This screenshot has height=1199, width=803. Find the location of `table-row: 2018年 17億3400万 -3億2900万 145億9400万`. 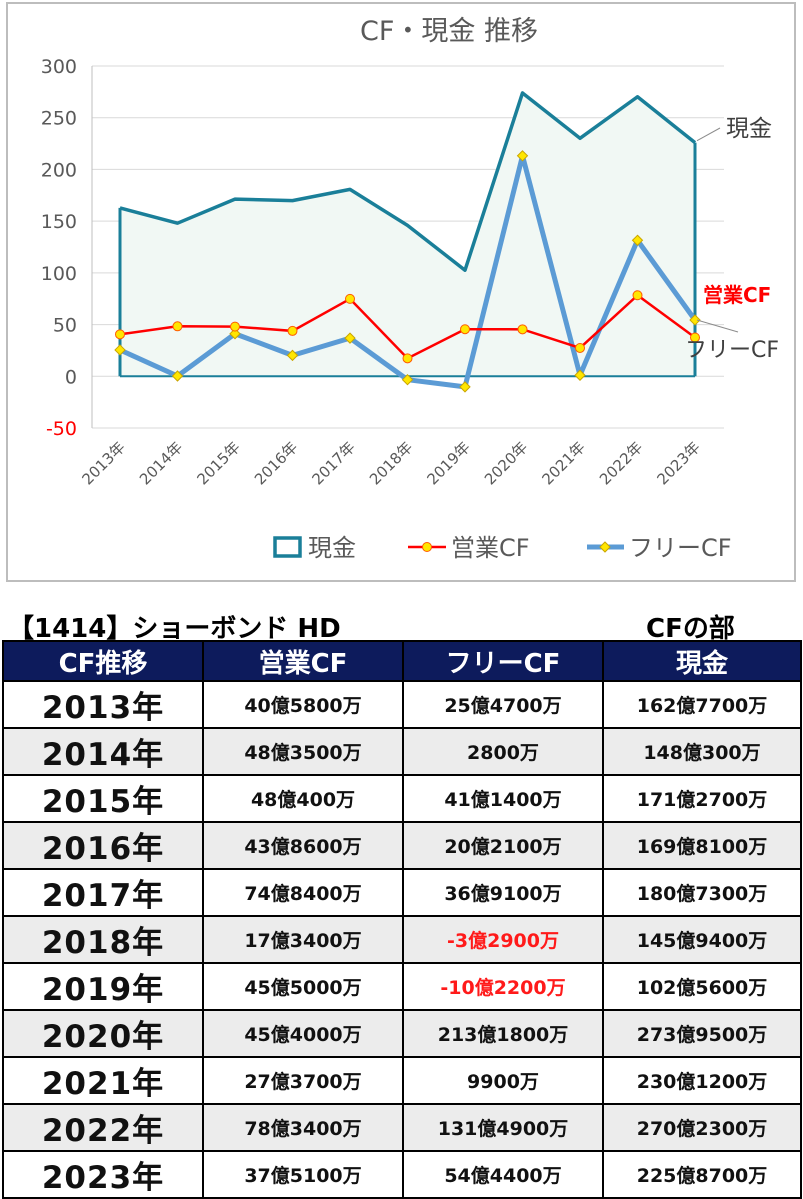

table-row: 2018年 17億3400万 -3億2900万 145億9400万 is located at coordinates (402, 939).